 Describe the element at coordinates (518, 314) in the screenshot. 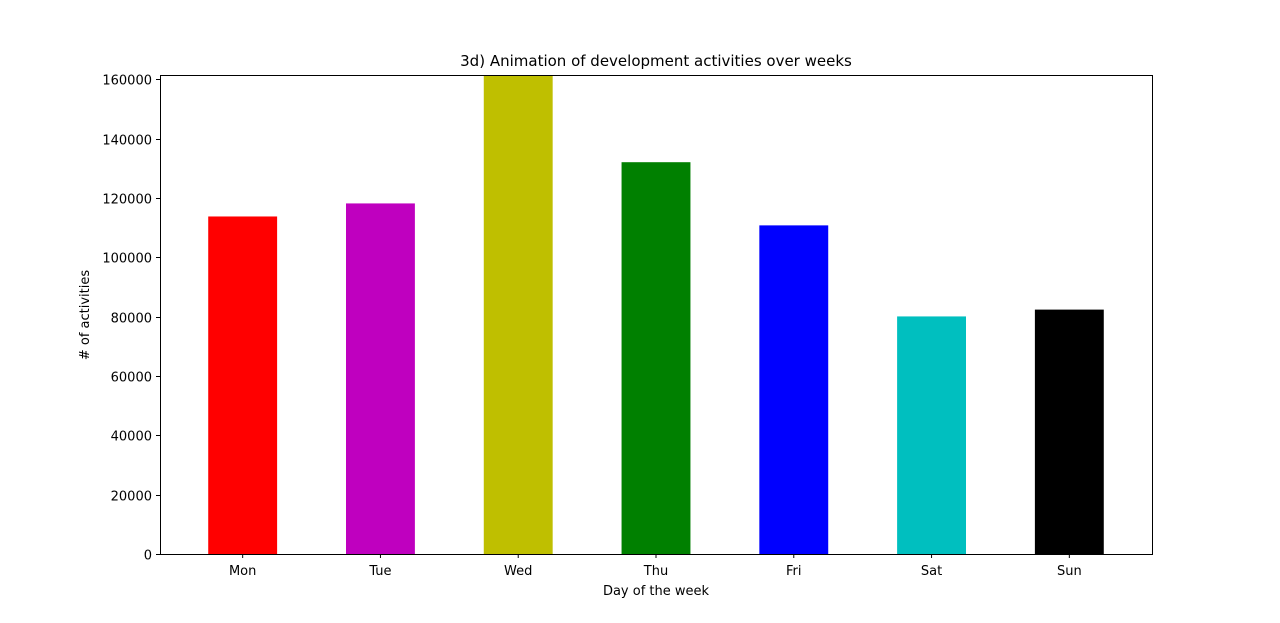

I see `bar-wed` at that location.